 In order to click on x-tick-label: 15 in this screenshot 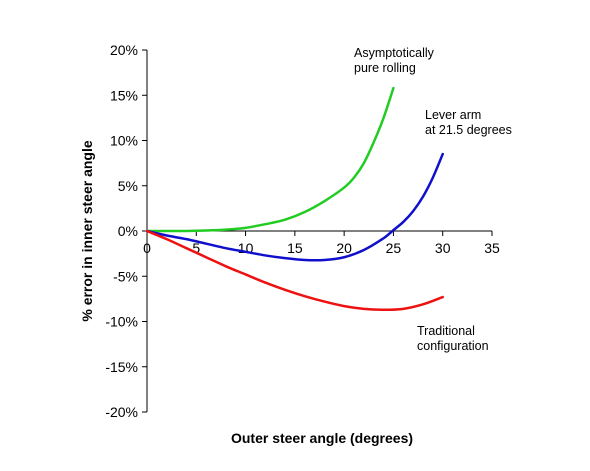, I will do `click(295, 248)`.